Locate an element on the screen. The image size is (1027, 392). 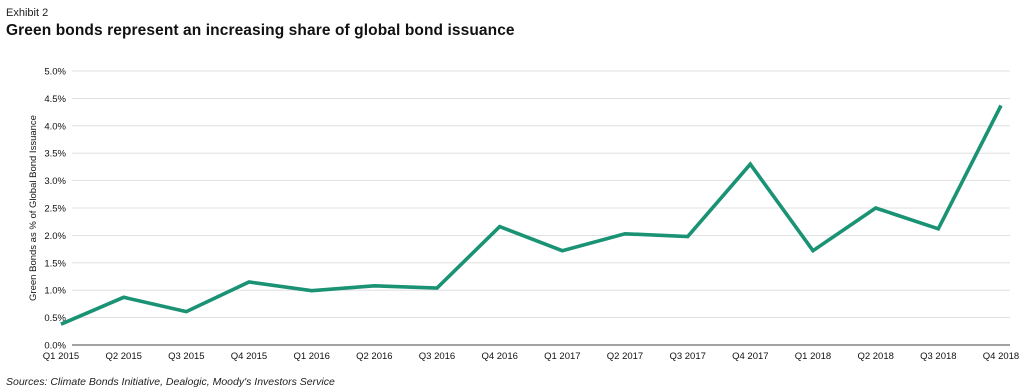
x-tick-label: Q3 2015 is located at coordinates (186, 356).